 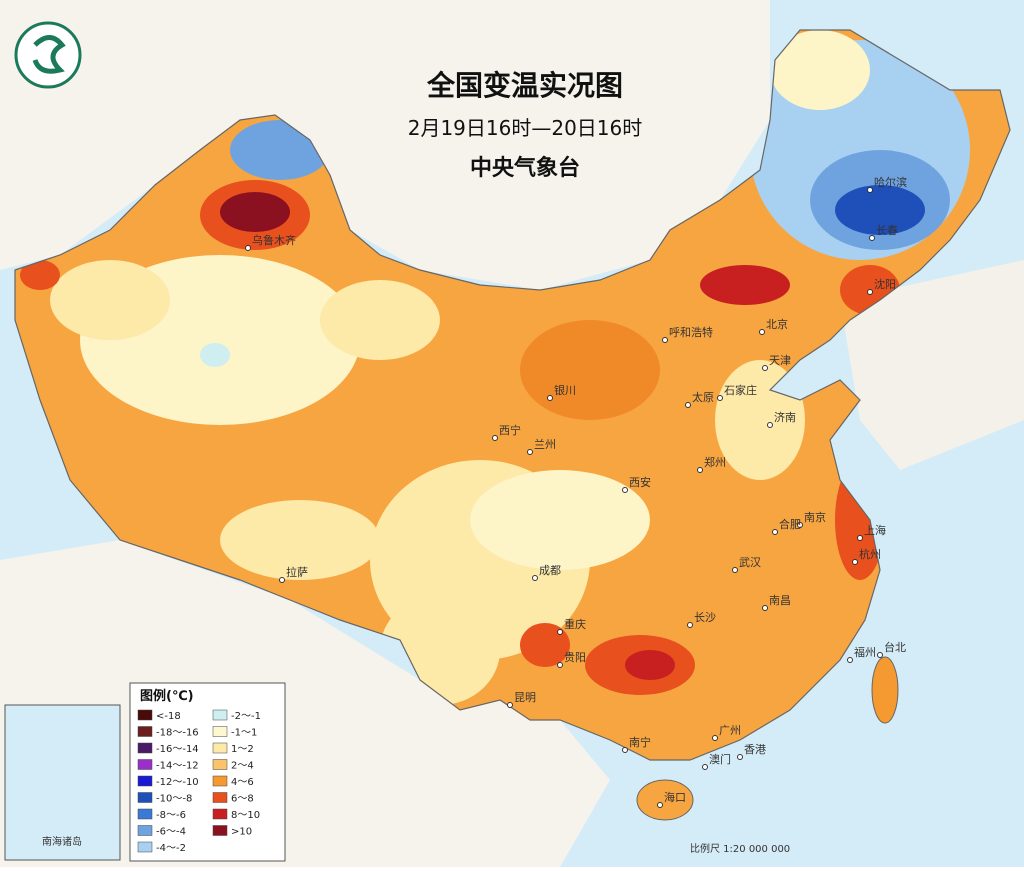 I want to click on city-label: 银川, so click(x=565, y=390).